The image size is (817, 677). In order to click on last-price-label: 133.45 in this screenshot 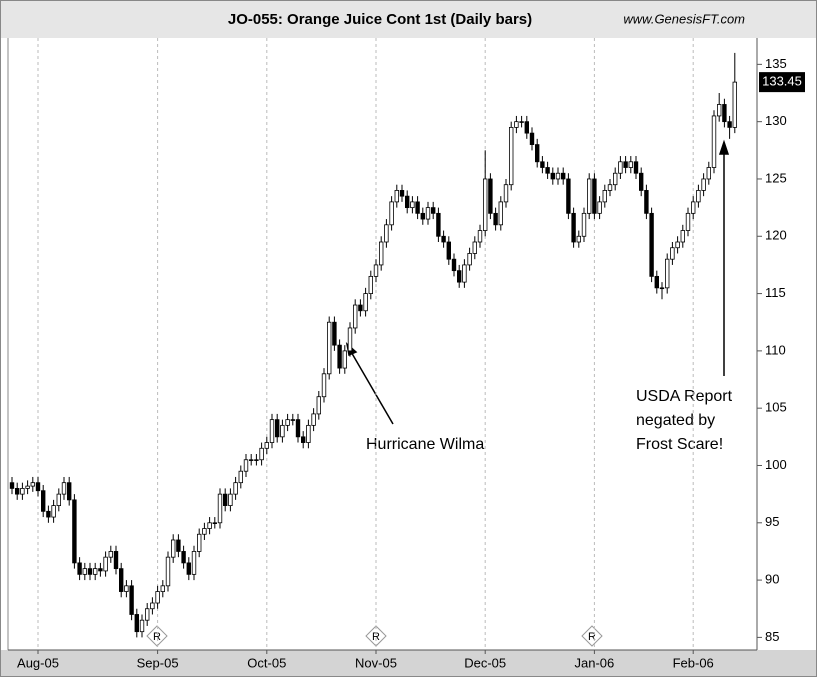, I will do `click(782, 81)`.